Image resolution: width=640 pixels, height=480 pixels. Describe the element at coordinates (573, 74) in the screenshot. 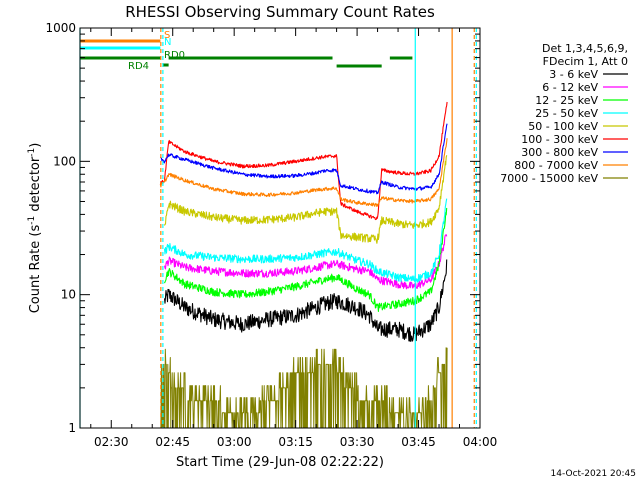

I see `legend-label: 3 - 6 keV` at that location.